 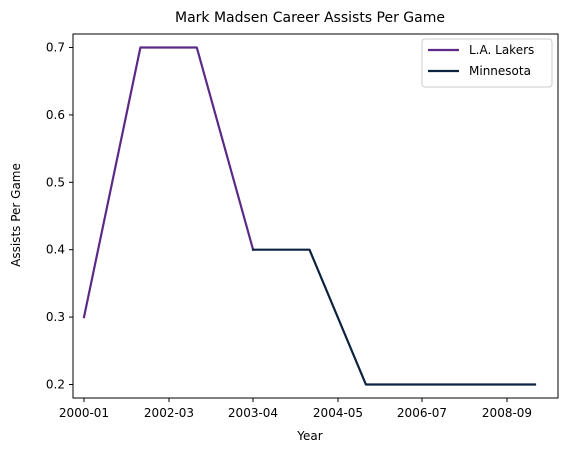 What do you see at coordinates (59, 216) in the screenshot?
I see `y-axis: 0.2 0.3 0.4 0.5 0.6 0.7` at bounding box center [59, 216].